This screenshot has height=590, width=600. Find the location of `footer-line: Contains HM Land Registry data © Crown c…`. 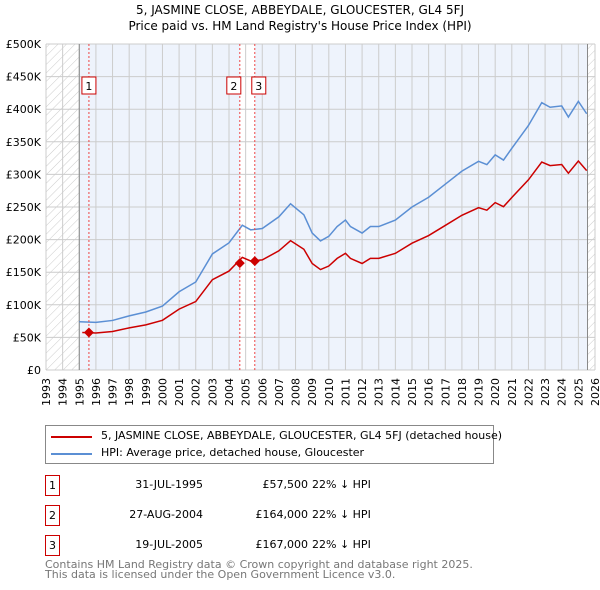

footer-line: Contains HM Land Registry data © Crown c… is located at coordinates (259, 564).